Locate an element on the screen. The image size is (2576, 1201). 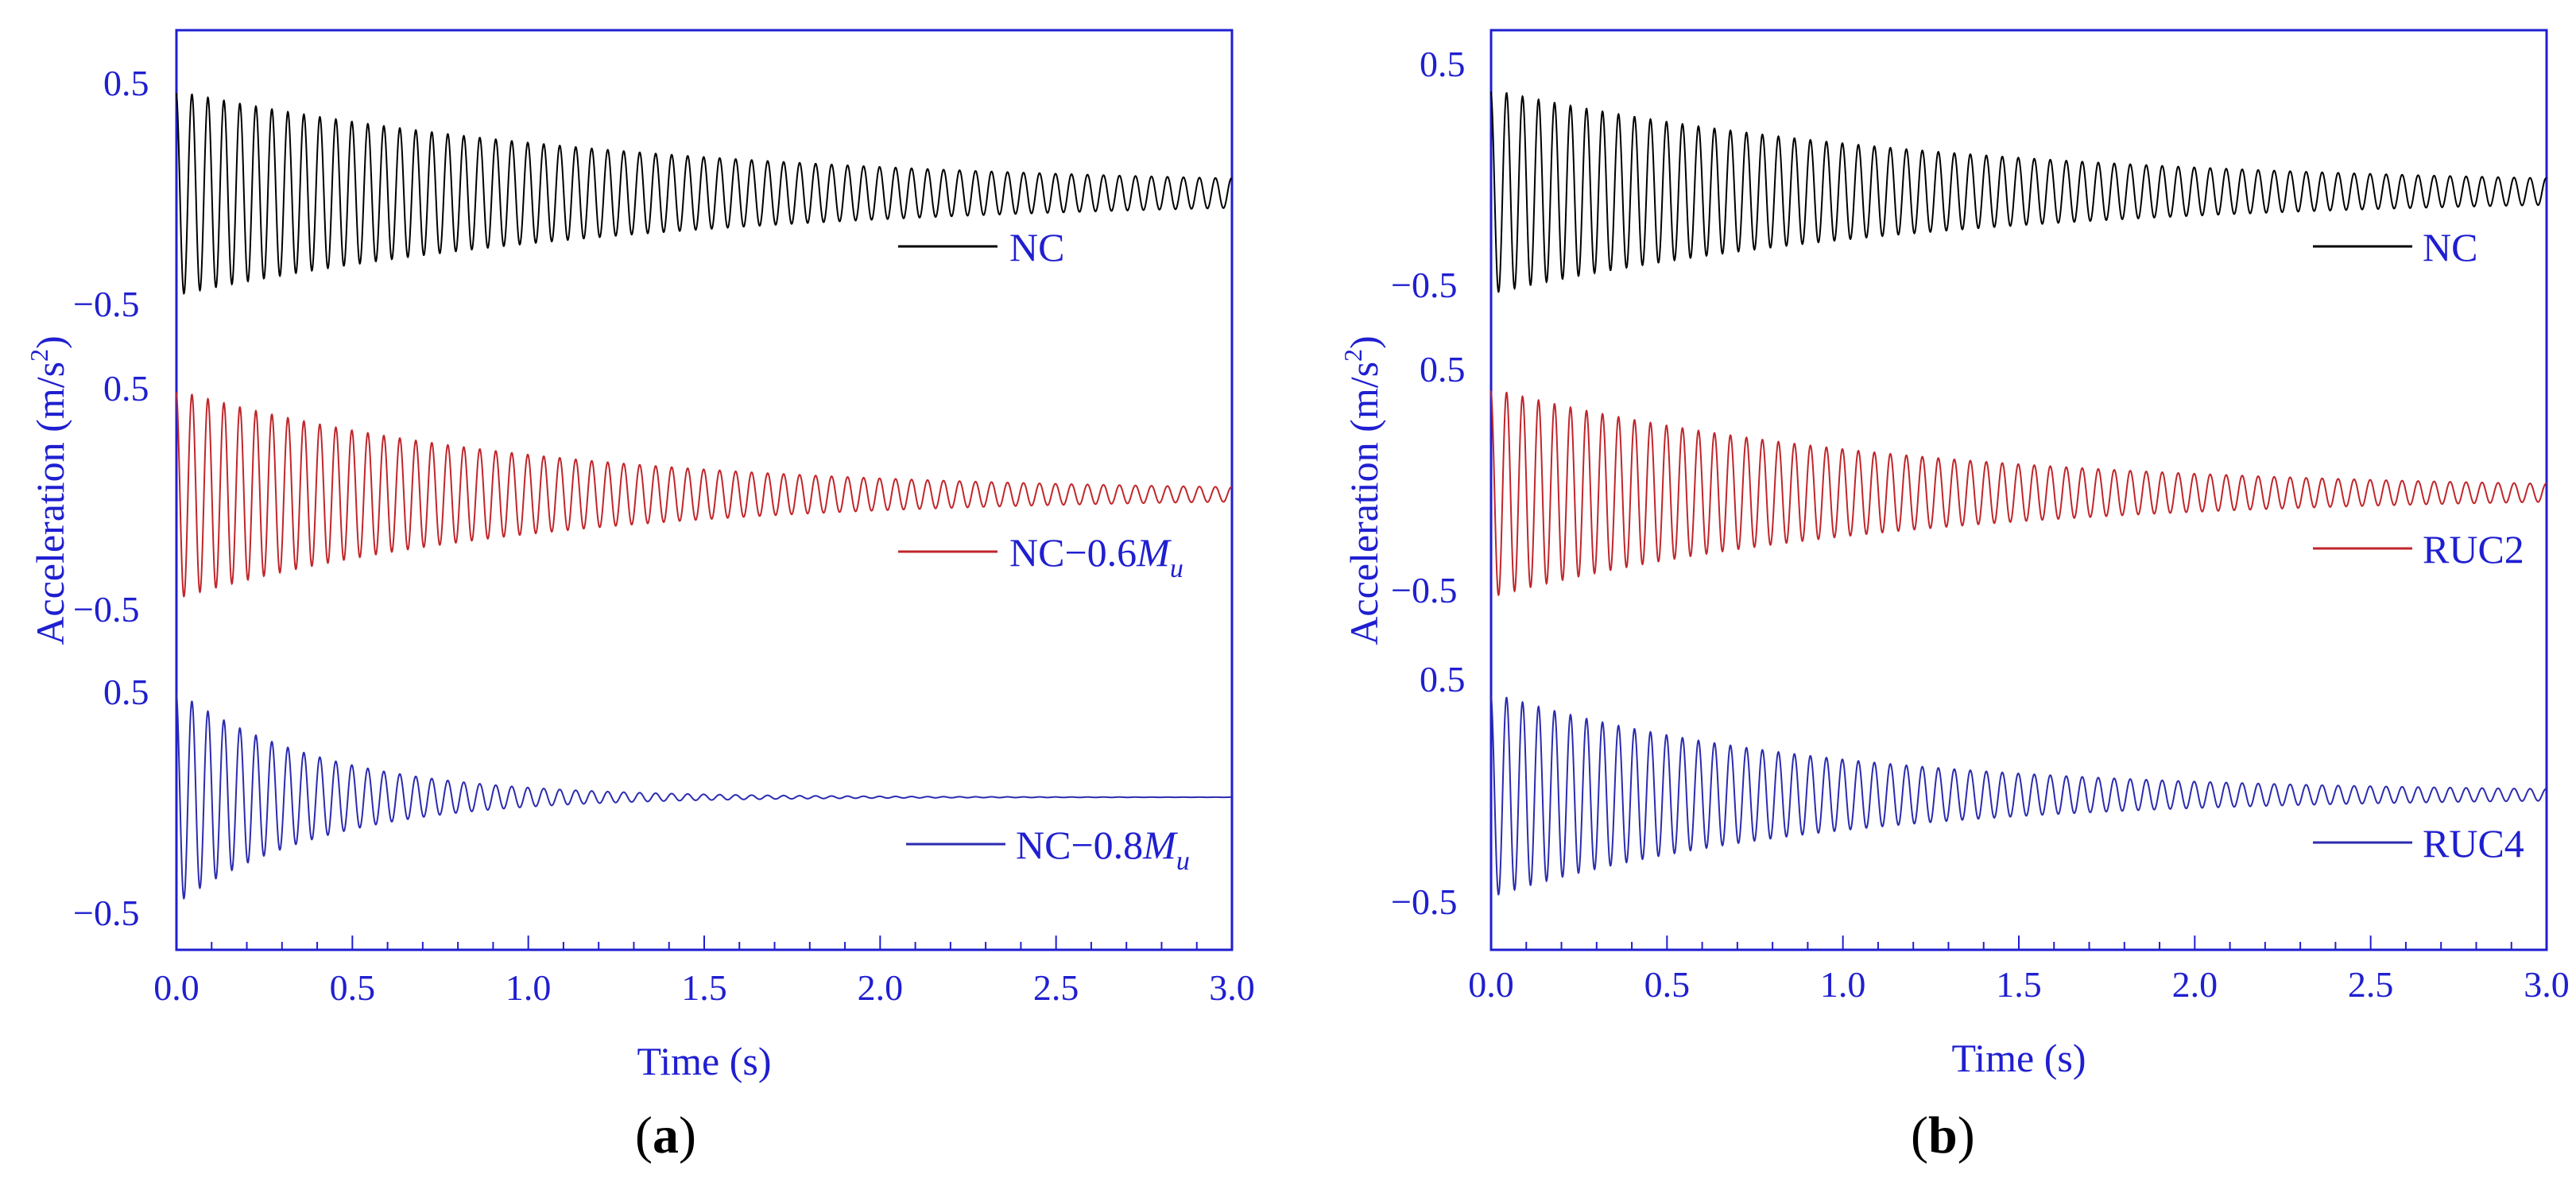
panel-b-ytick-top-1: 0.5 is located at coordinates (1443, 64).